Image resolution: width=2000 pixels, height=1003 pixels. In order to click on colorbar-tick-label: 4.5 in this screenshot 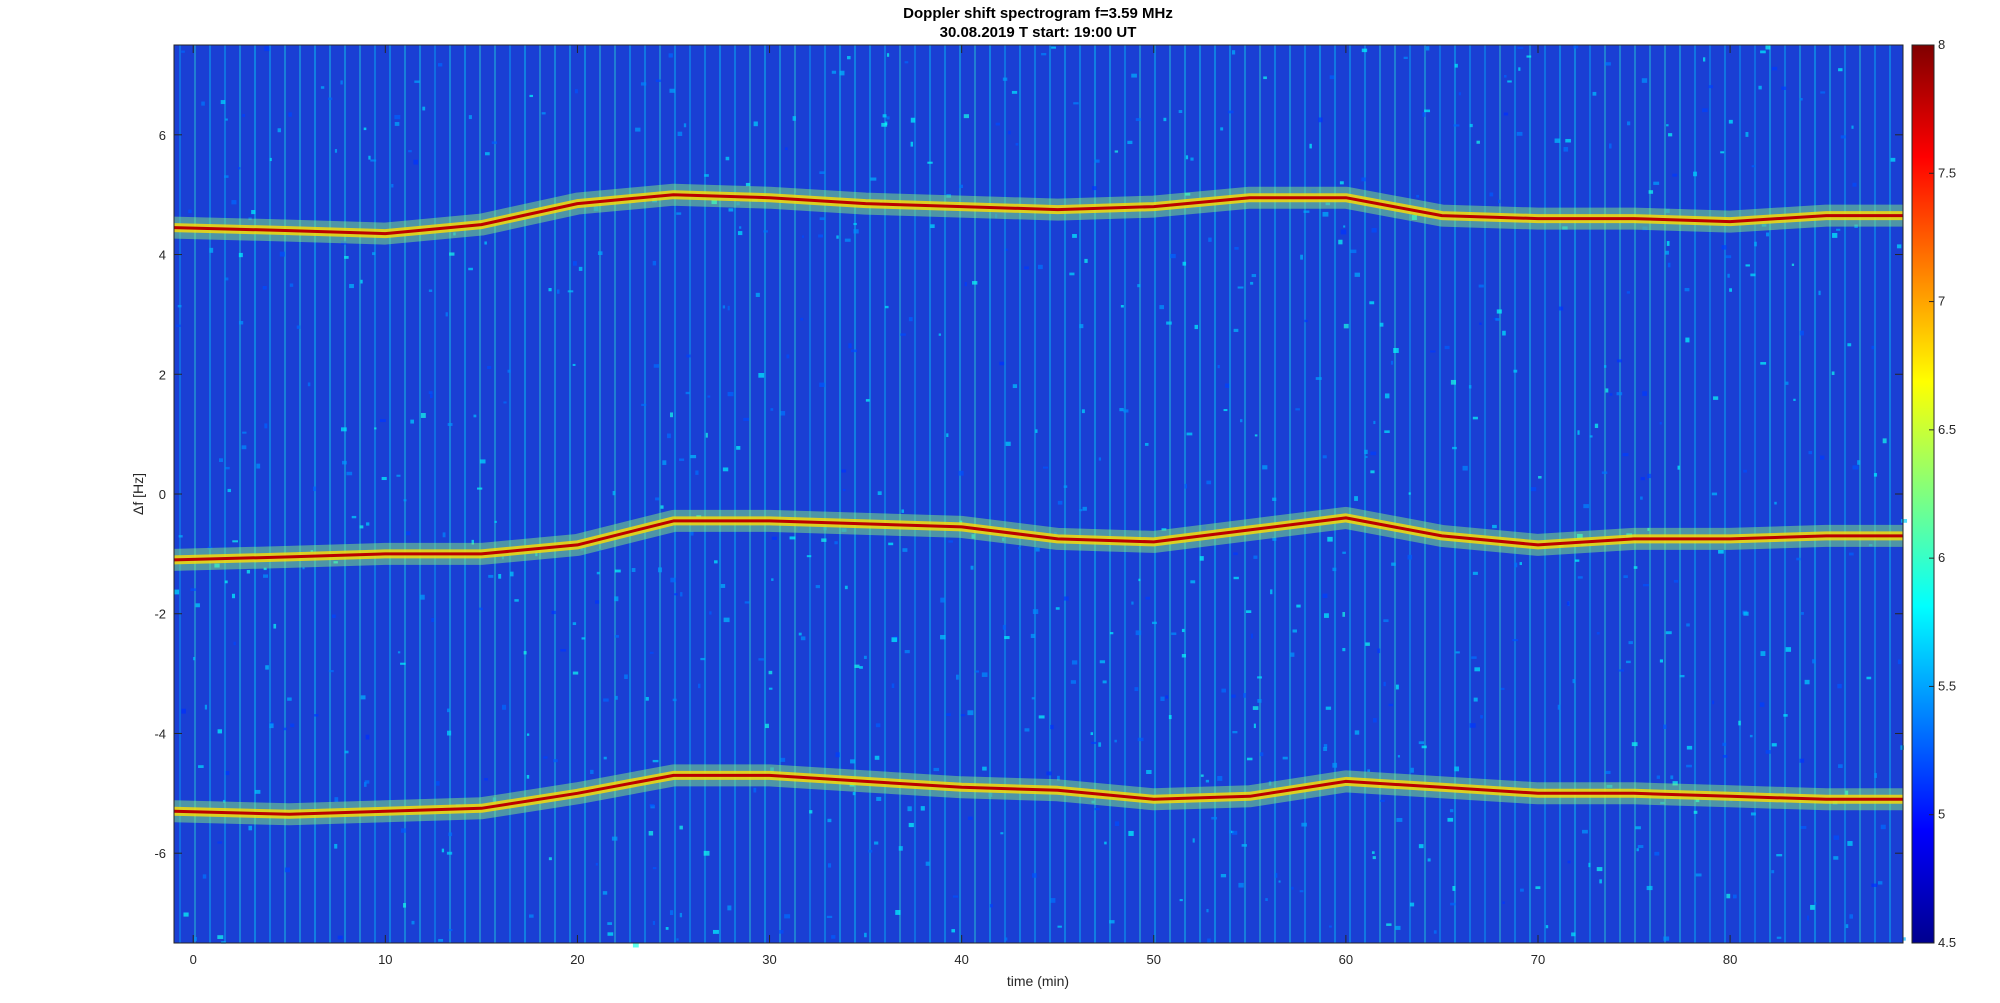, I will do `click(1947, 942)`.